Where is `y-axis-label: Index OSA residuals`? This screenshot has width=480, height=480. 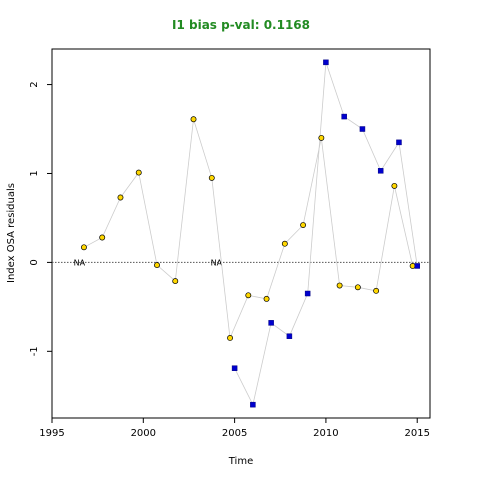 y-axis-label: Index OSA residuals is located at coordinates (11, 233).